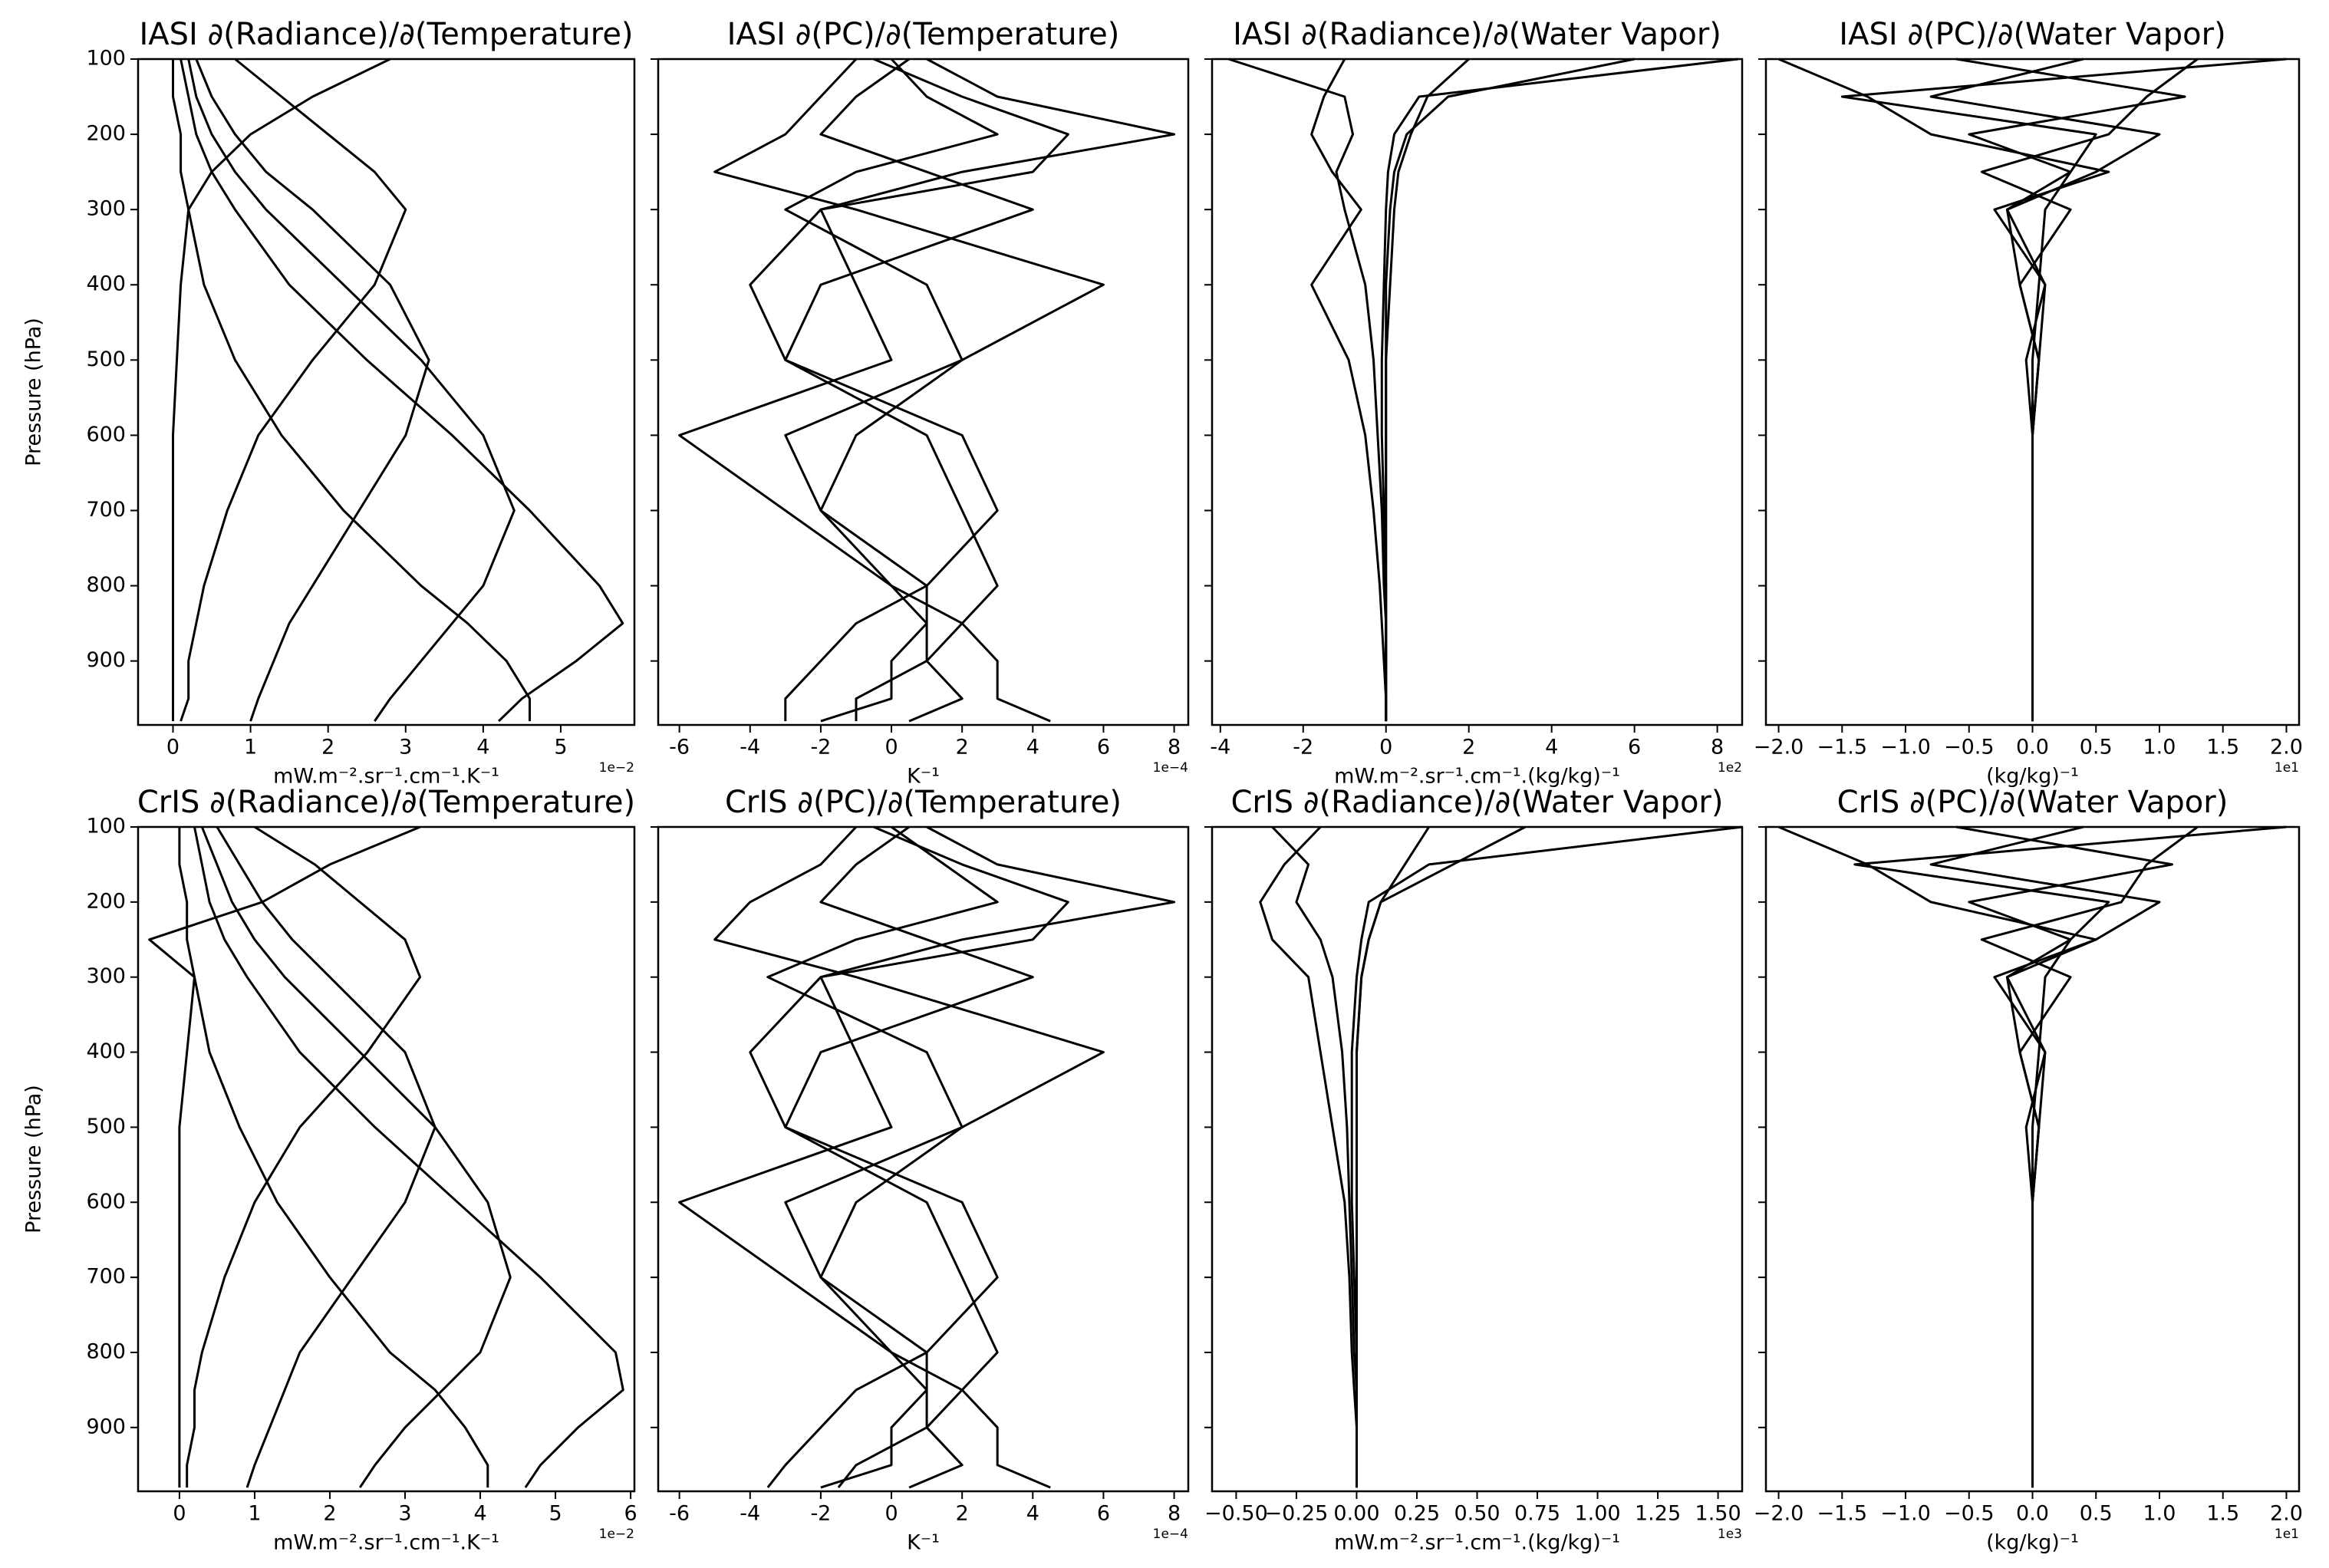 This screenshot has height=1568, width=2329. What do you see at coordinates (1170, 768) in the screenshot?
I see `x-offset-label: 1e−4` at bounding box center [1170, 768].